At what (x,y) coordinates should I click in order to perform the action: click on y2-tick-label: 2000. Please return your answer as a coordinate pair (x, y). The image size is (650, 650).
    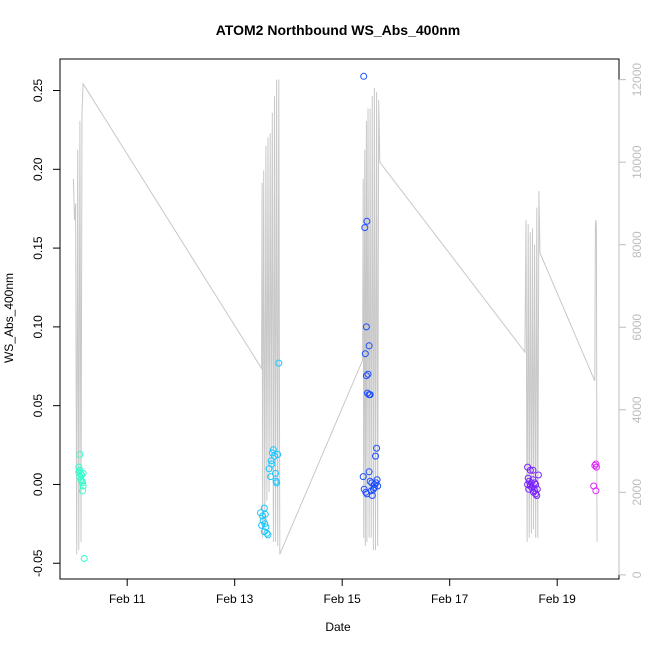
    Looking at the image, I should click on (637, 492).